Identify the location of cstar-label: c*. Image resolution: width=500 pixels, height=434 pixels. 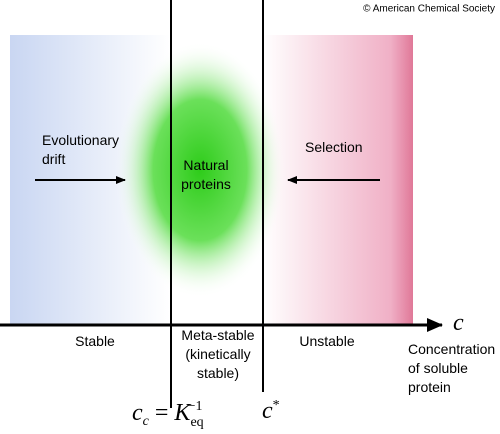
(271, 411).